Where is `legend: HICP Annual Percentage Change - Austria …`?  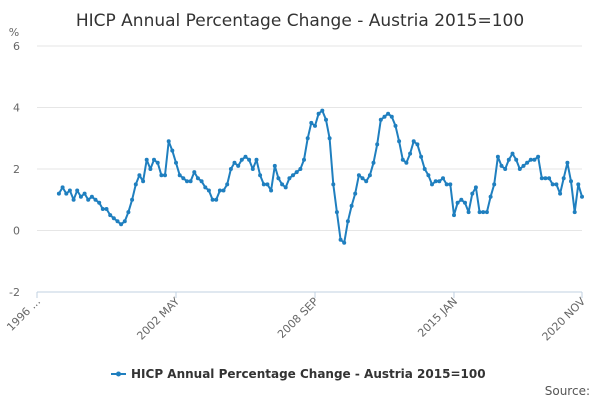 legend: HICP Annual Percentage Change - Austria … is located at coordinates (298, 374).